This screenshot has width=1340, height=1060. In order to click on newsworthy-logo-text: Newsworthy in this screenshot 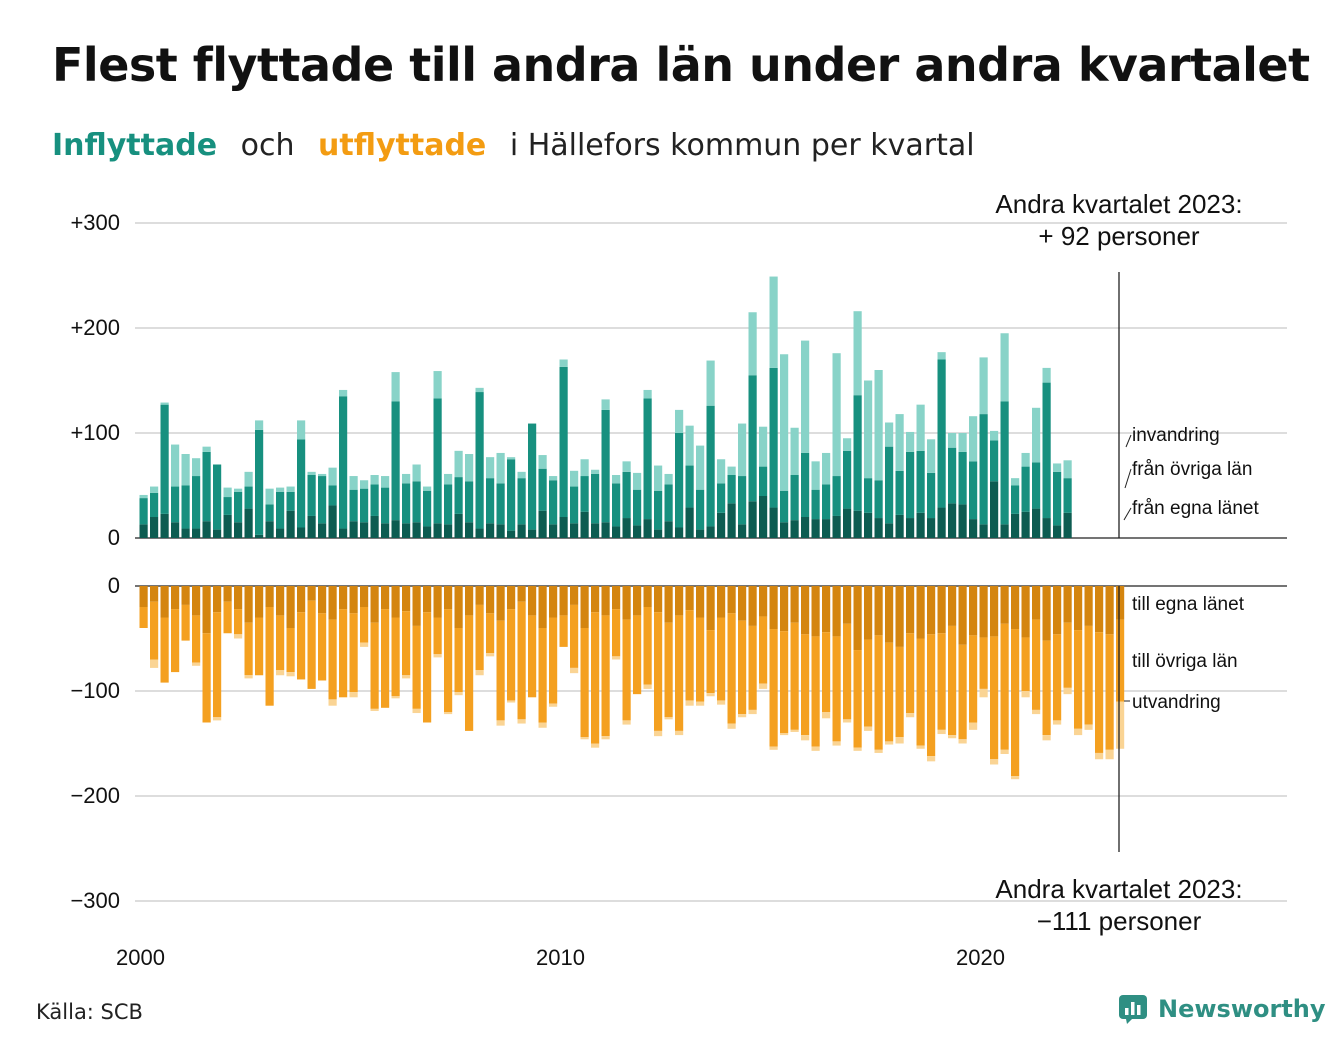, I will do `click(1242, 1009)`.